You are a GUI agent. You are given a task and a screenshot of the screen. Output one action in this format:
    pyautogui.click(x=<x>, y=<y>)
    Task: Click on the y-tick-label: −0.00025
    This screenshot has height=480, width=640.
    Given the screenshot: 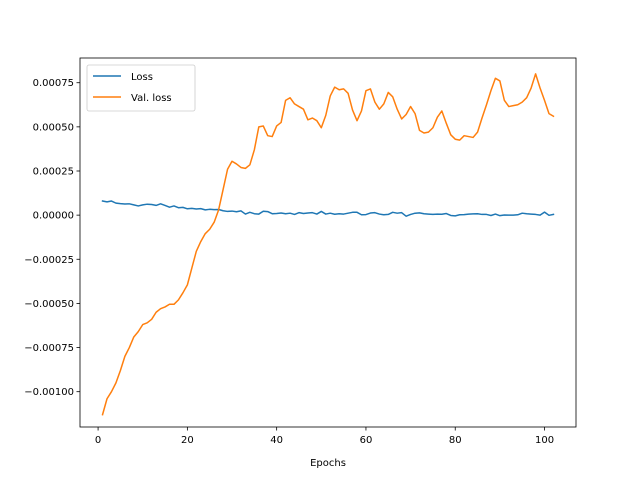 What is the action you would take?
    pyautogui.click(x=49, y=260)
    